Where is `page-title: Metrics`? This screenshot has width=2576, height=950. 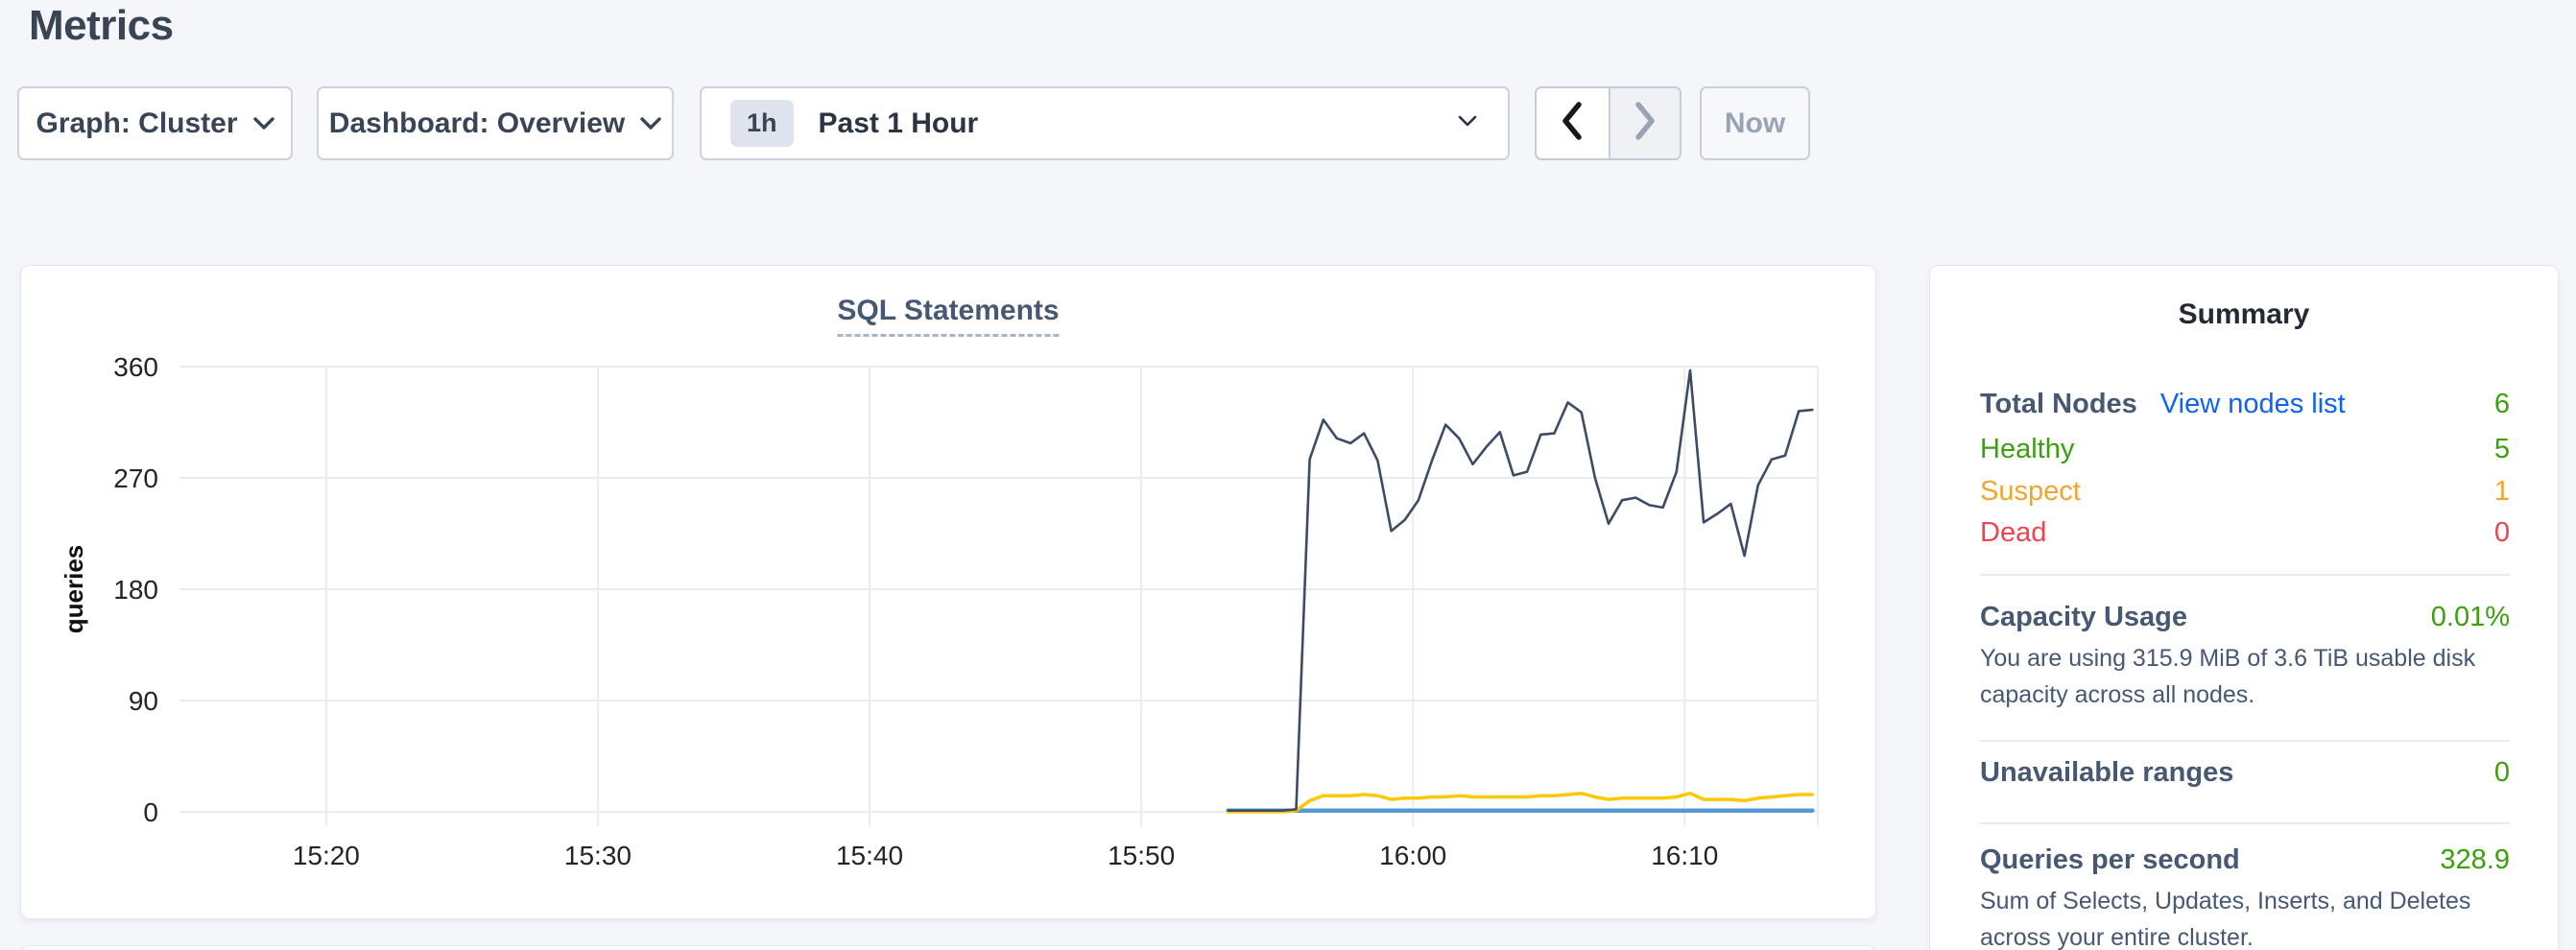
page-title: Metrics is located at coordinates (101, 25).